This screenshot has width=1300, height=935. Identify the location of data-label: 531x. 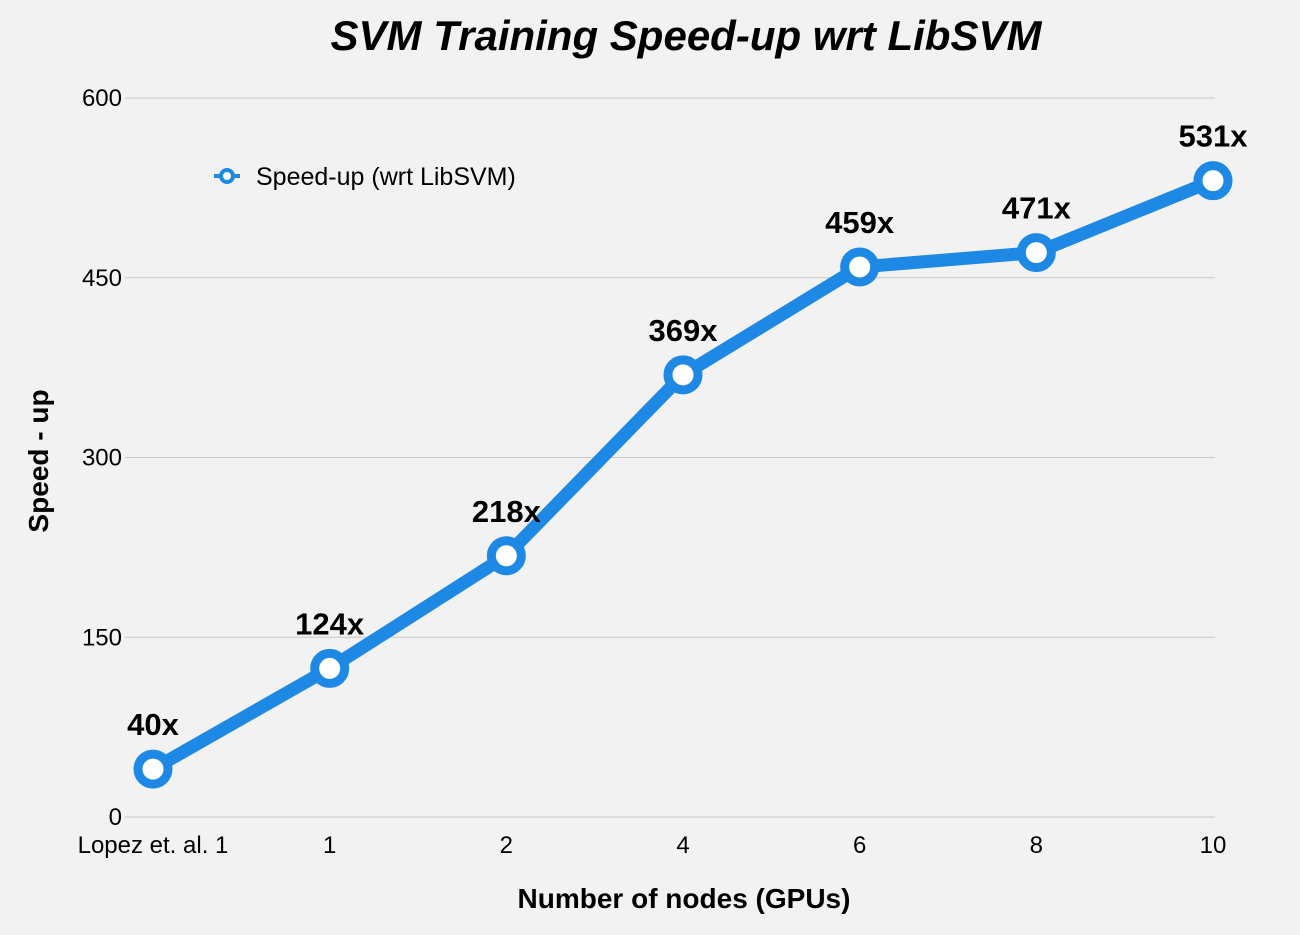
(1214, 136).